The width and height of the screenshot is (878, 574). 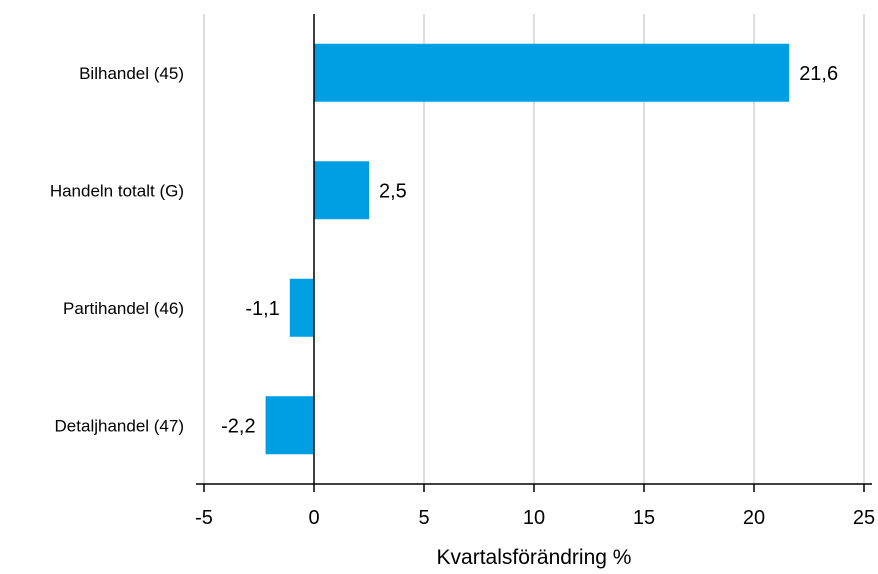 I want to click on x-tick-label: 0, so click(x=313, y=518).